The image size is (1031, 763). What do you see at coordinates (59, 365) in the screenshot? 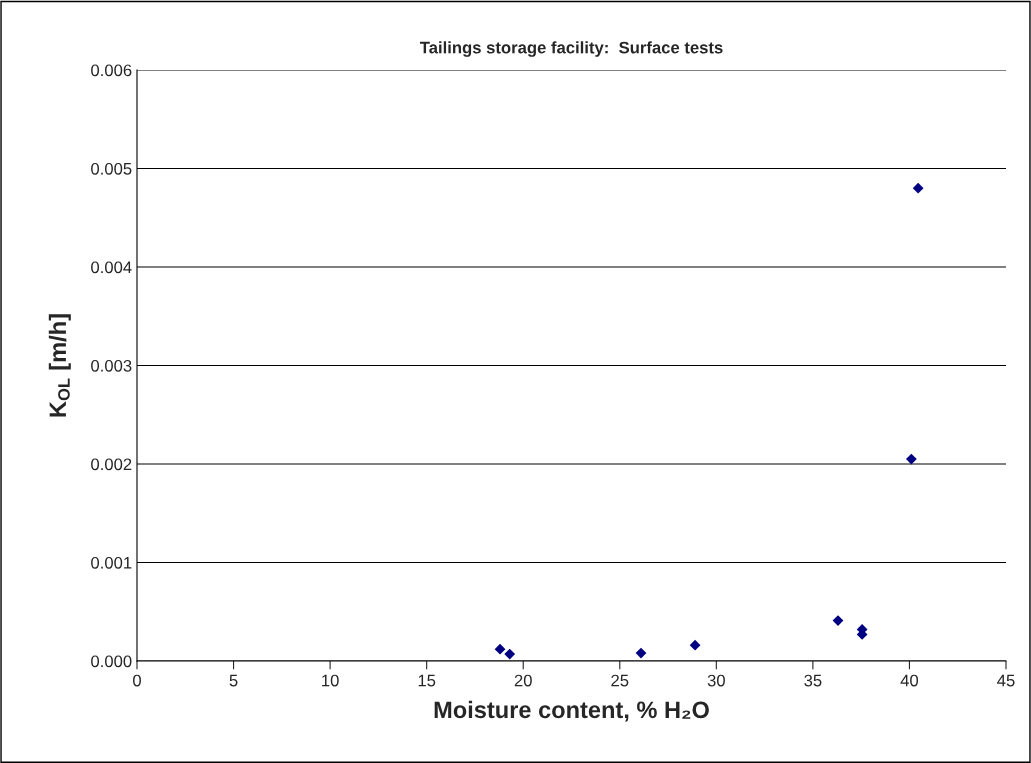
I see `y-axis-title: K$_{OL}$ [m/h]` at bounding box center [59, 365].